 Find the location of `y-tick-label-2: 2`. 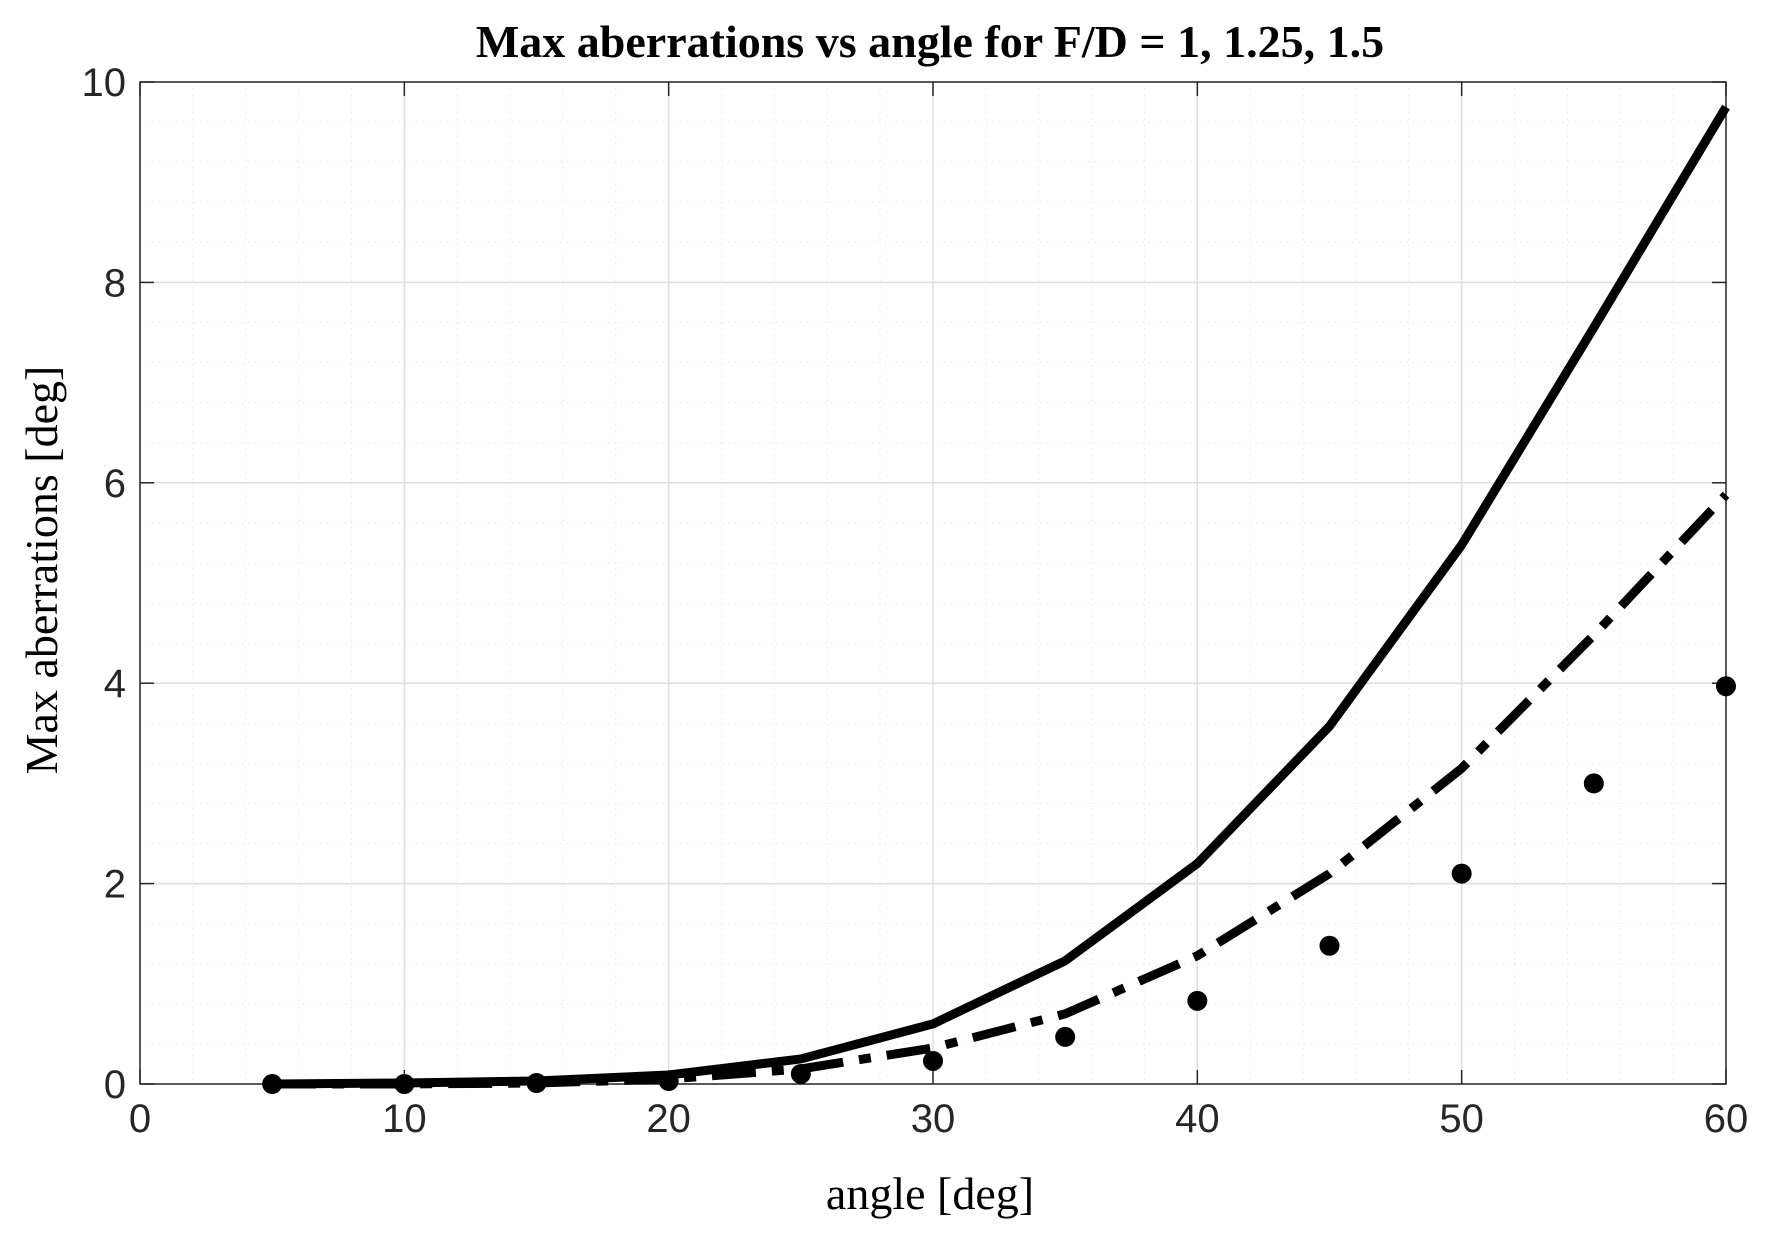

y-tick-label-2: 2 is located at coordinates (115, 885).